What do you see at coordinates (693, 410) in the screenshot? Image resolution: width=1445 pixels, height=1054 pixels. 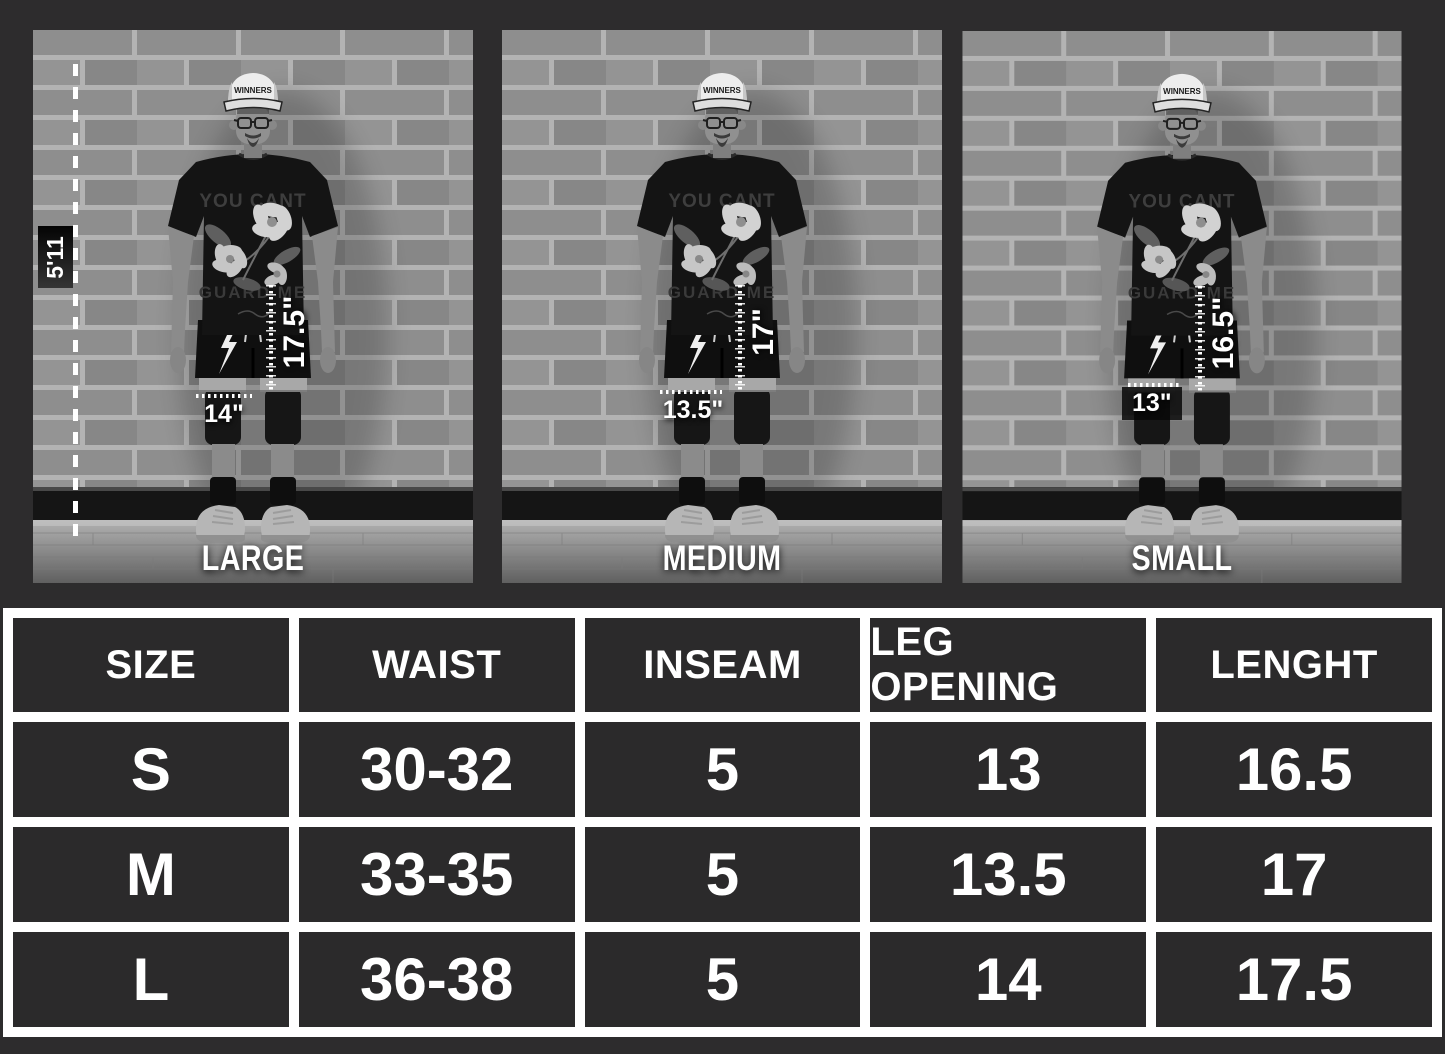 I see `leg-opening-measurement: 13.5"` at bounding box center [693, 410].